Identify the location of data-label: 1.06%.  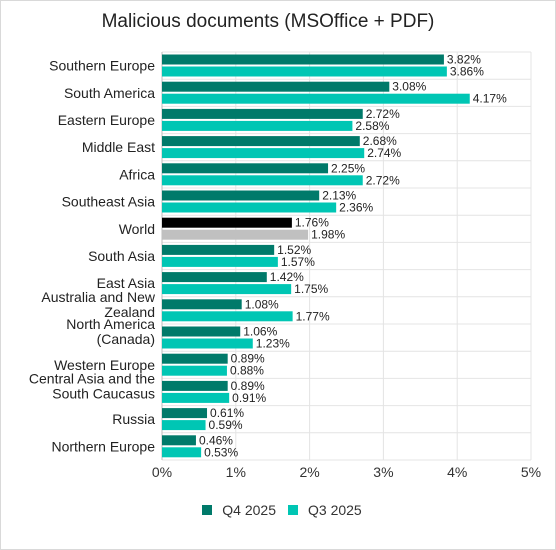
(260, 332).